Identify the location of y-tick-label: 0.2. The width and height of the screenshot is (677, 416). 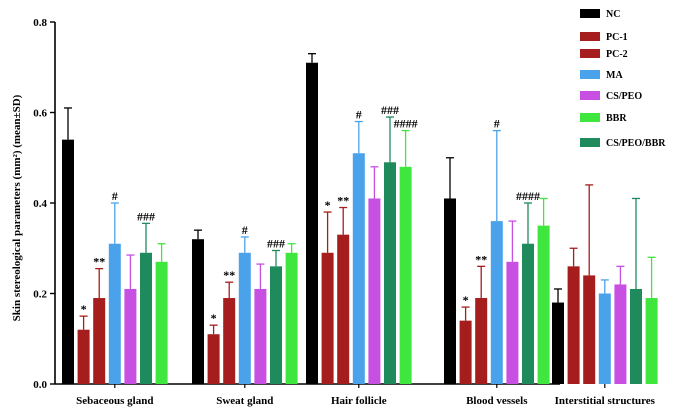
(40, 295).